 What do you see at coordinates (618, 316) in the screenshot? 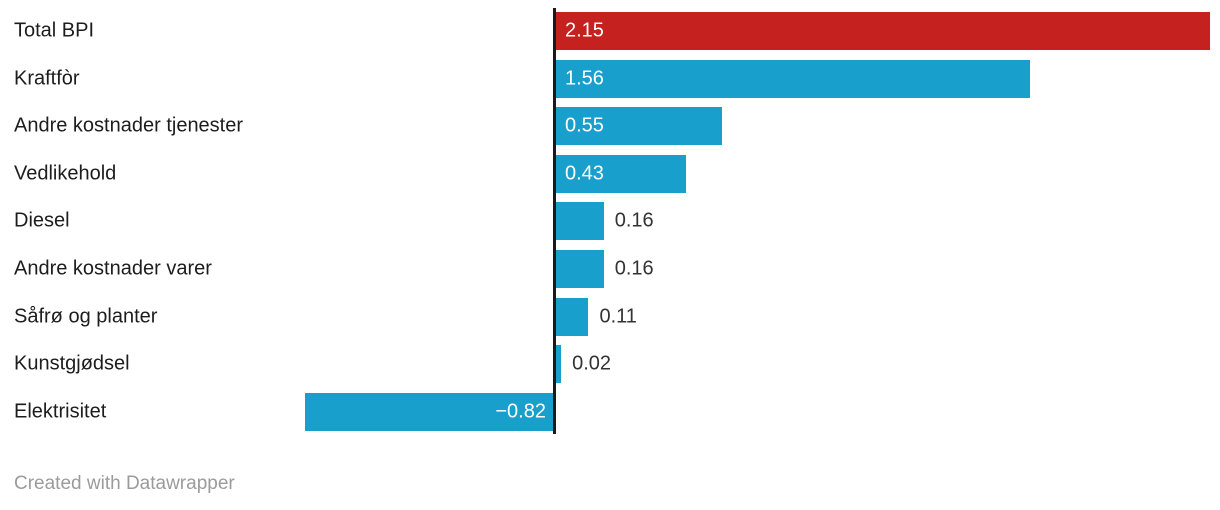
I see `value-label: 0.11` at bounding box center [618, 316].